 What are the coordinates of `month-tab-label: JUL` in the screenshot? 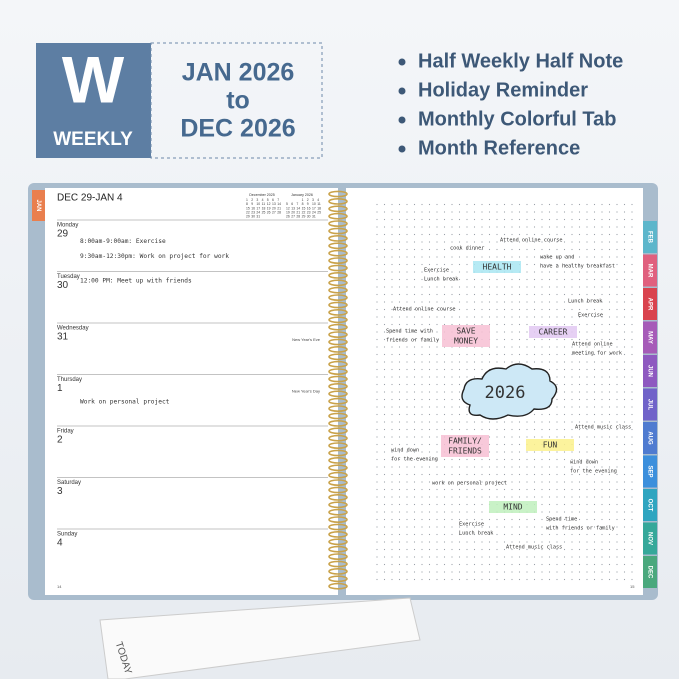 It's located at (649, 405).